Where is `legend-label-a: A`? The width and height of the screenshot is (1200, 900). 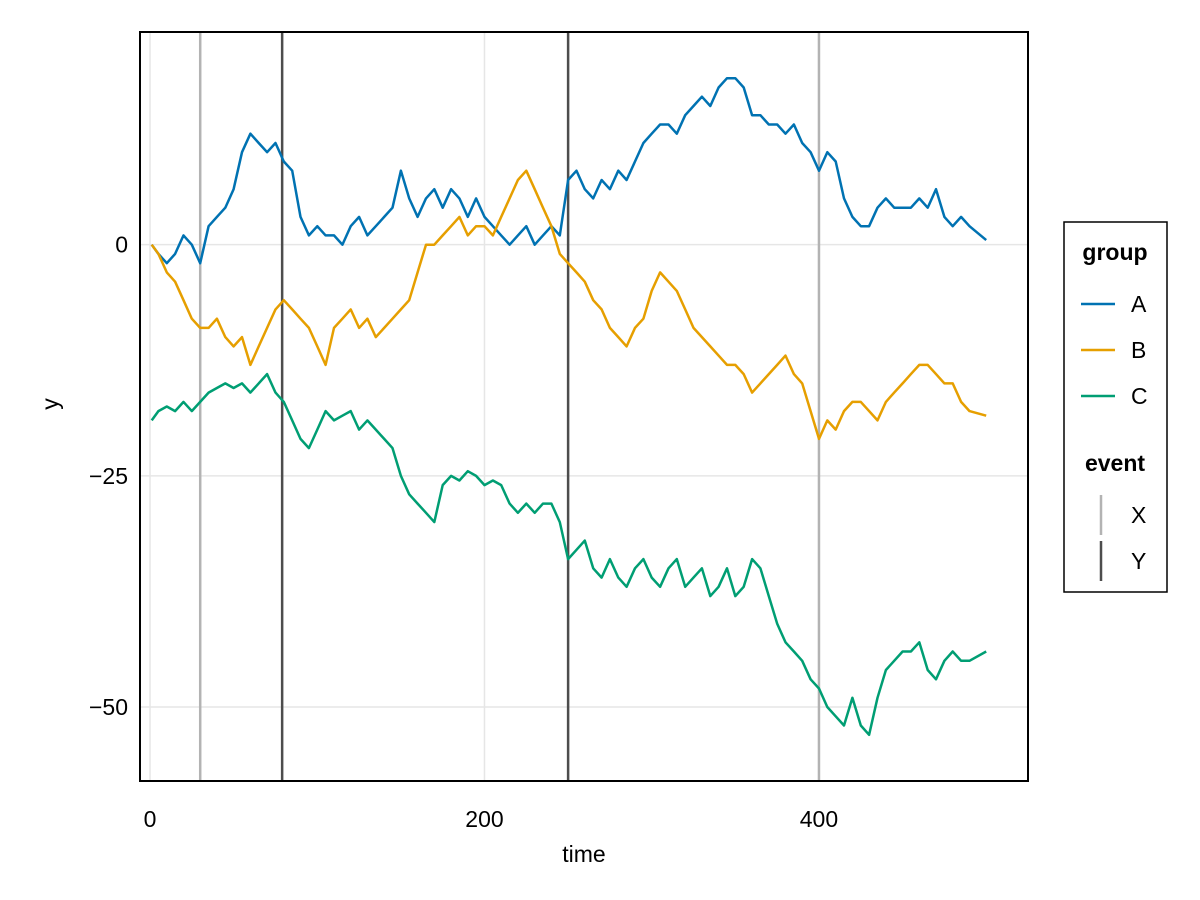
legend-label-a: A is located at coordinates (1139, 304).